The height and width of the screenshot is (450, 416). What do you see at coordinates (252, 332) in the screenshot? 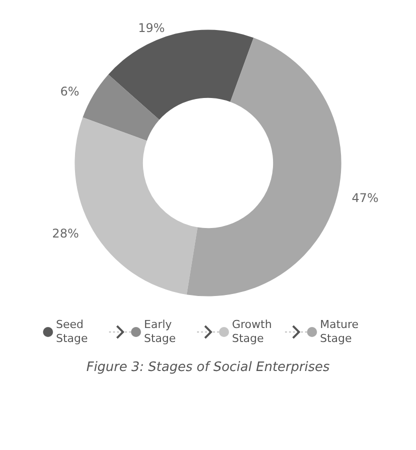
I see `legend-label: Growth Stage` at bounding box center [252, 332].